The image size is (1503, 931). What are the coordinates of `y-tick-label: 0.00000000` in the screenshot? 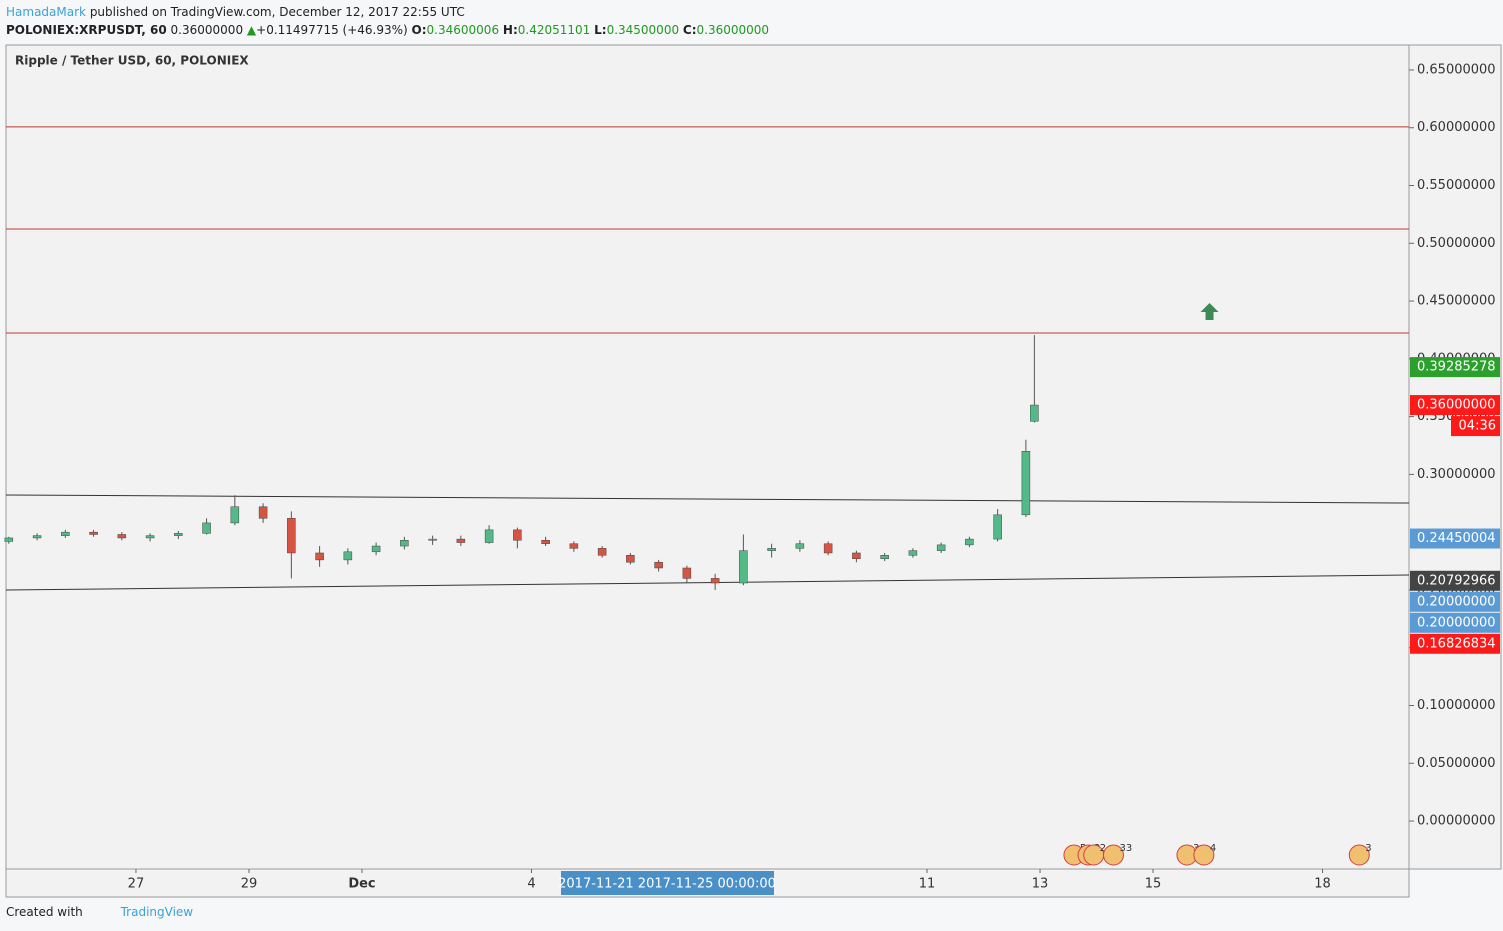 It's located at (1456, 821).